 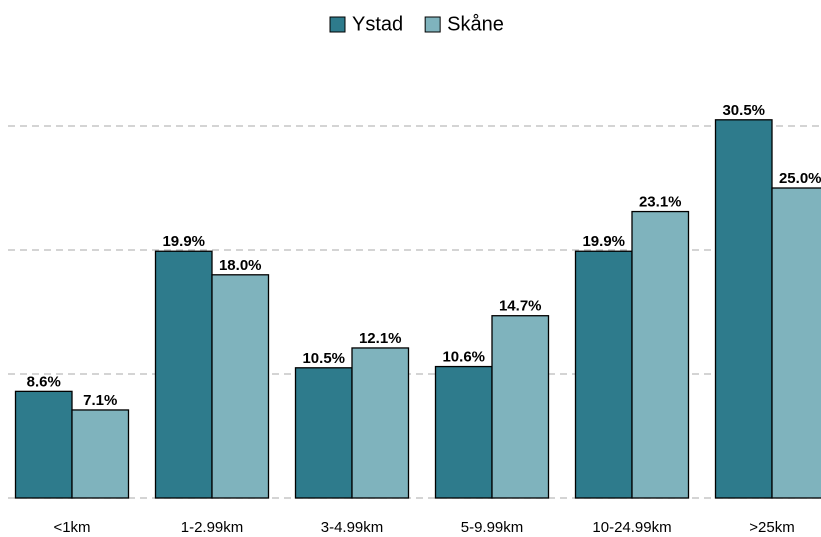 What do you see at coordinates (520, 306) in the screenshot?
I see `data-label: 14.7%` at bounding box center [520, 306].